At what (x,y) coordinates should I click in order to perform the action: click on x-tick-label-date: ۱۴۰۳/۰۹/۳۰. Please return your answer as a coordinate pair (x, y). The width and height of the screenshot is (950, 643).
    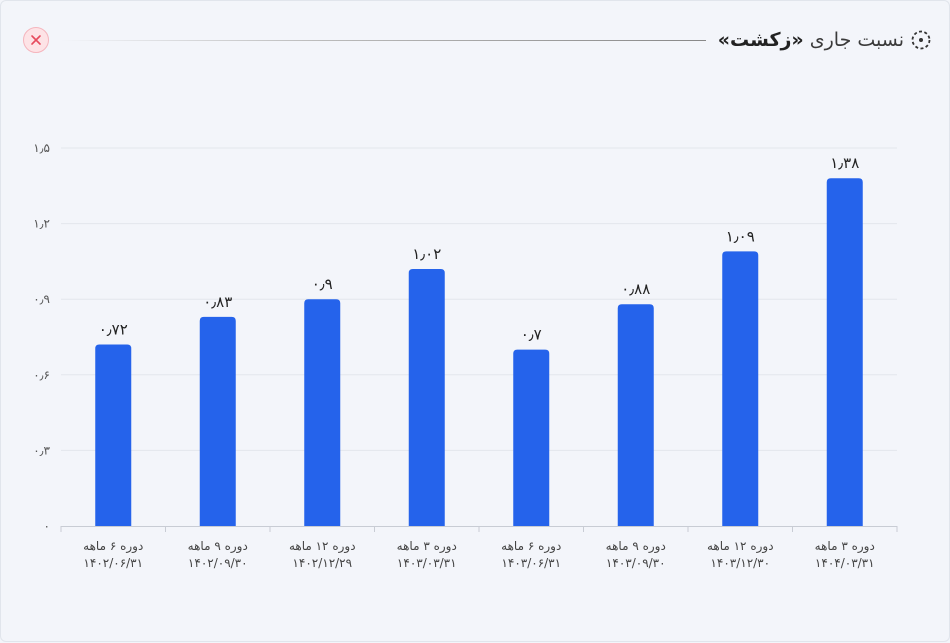
    Looking at the image, I should click on (636, 563).